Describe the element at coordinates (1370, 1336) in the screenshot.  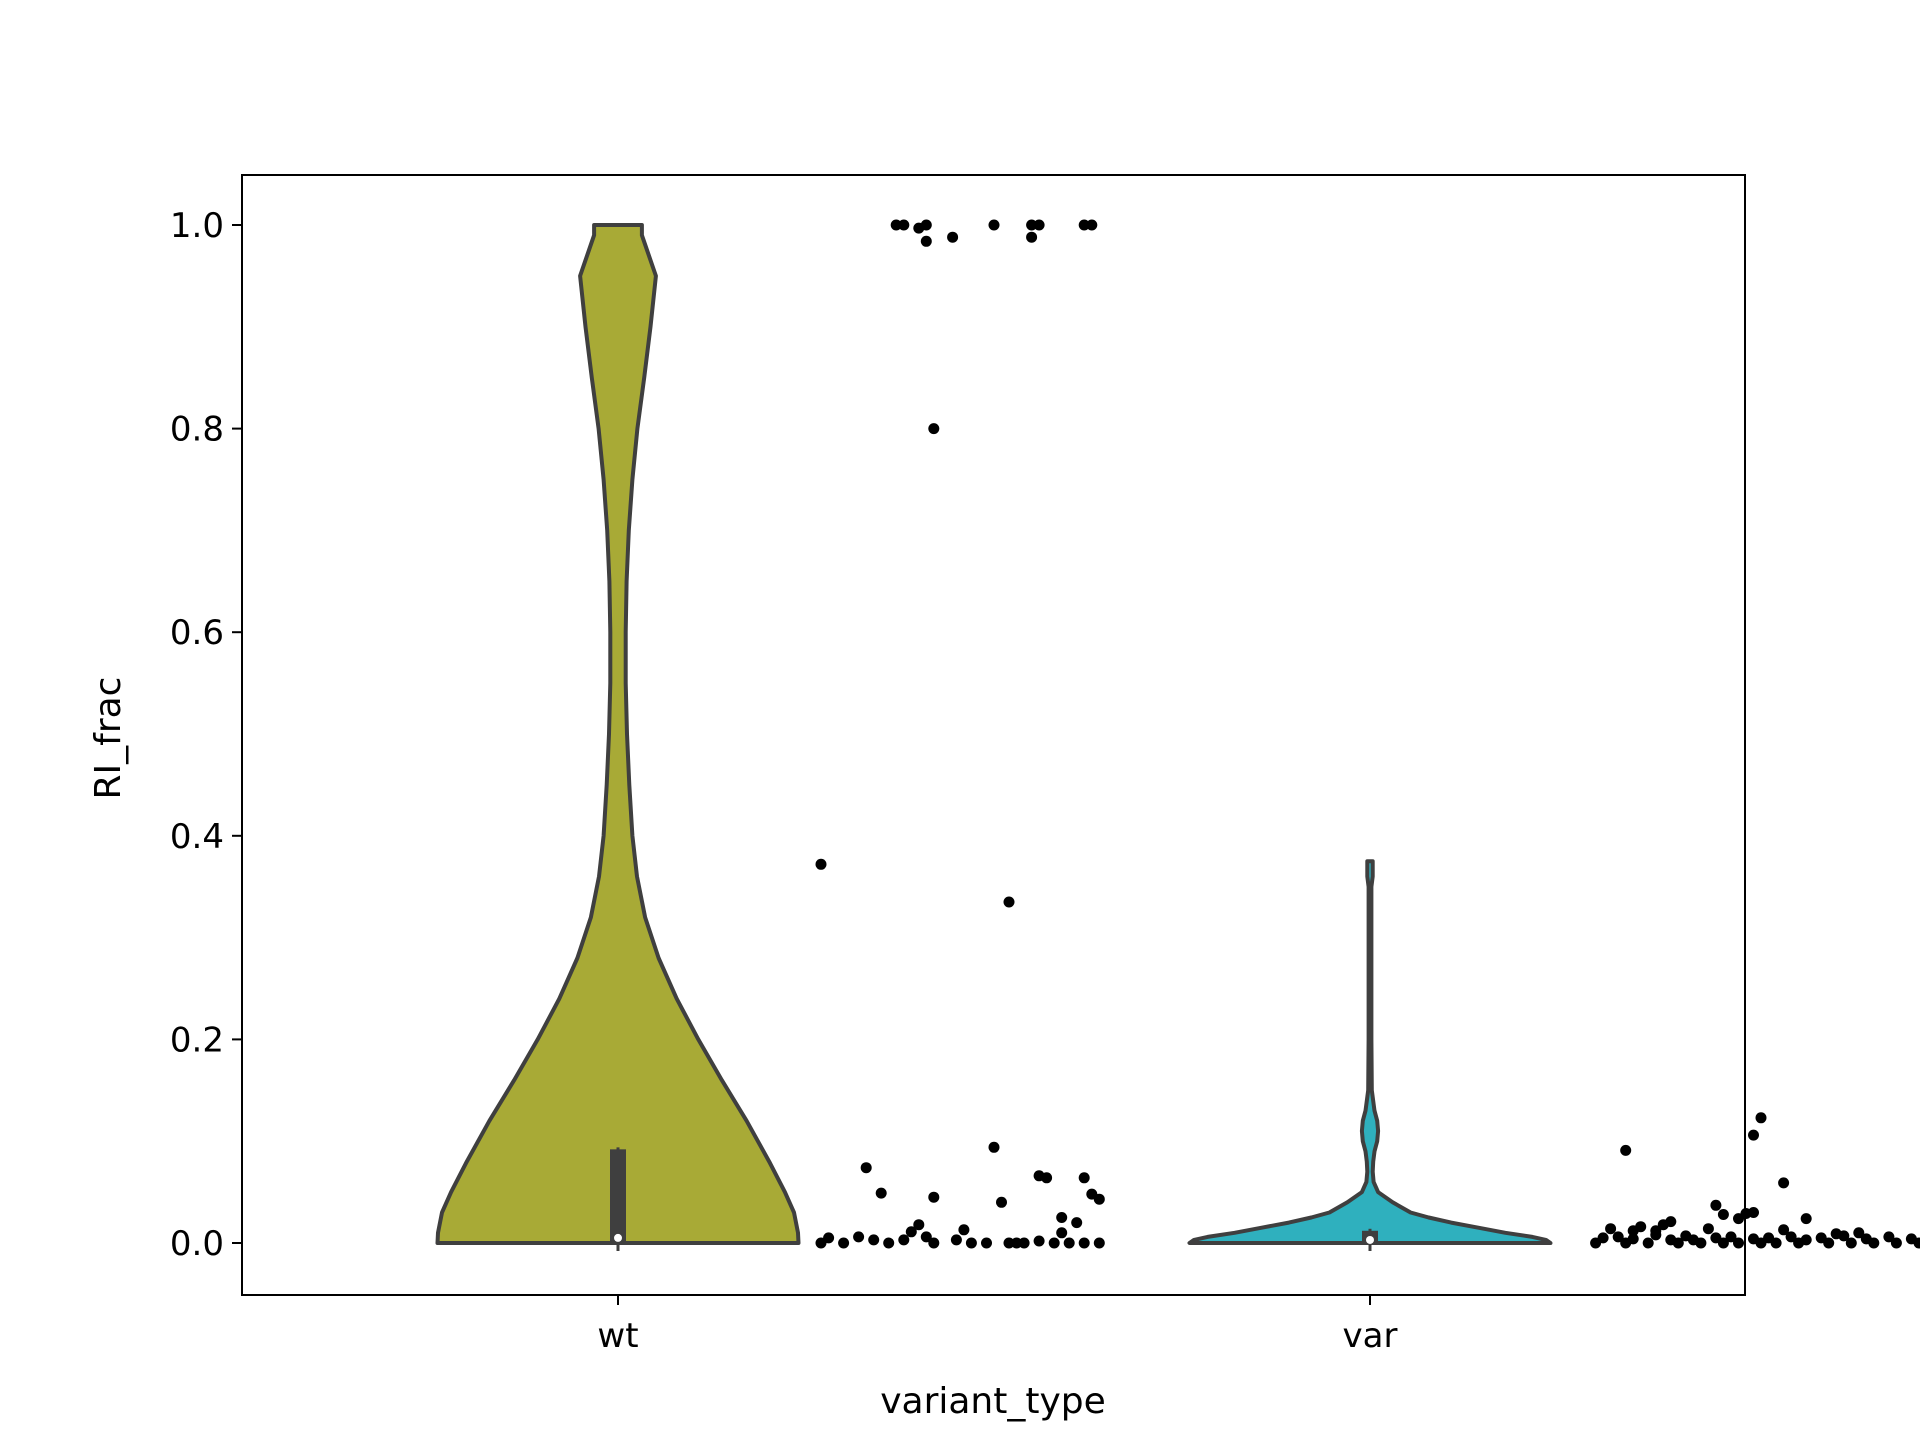
I see `x-tick-label: var` at that location.